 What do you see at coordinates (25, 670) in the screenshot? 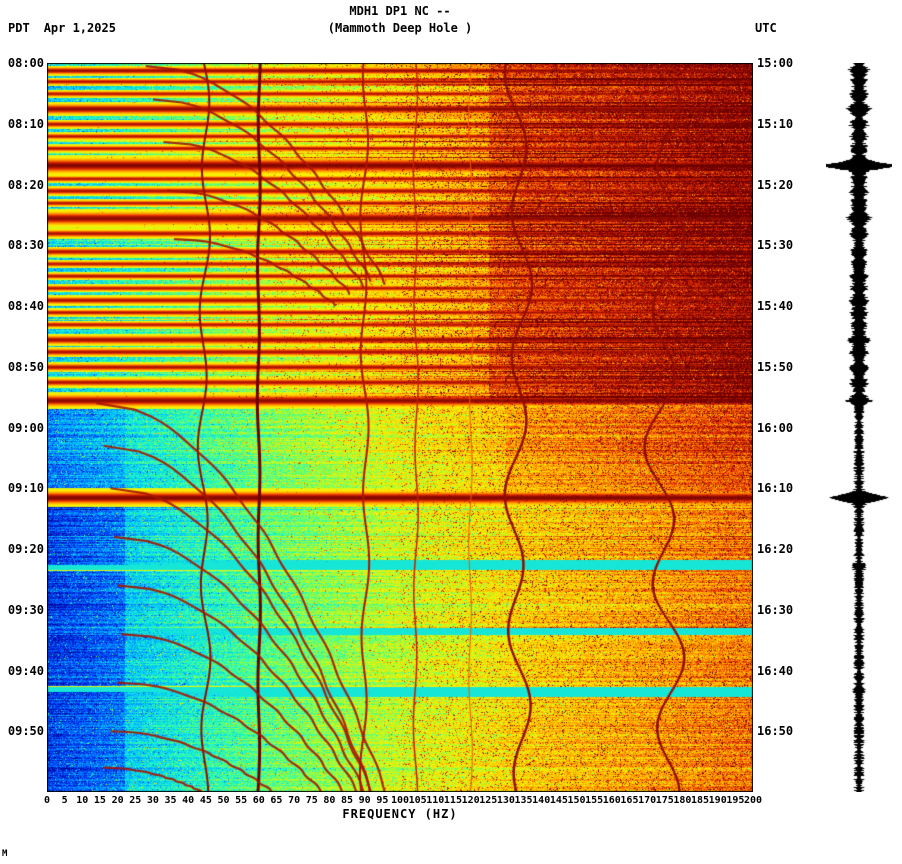
I see `left-time-label: 09:40` at bounding box center [25, 670].